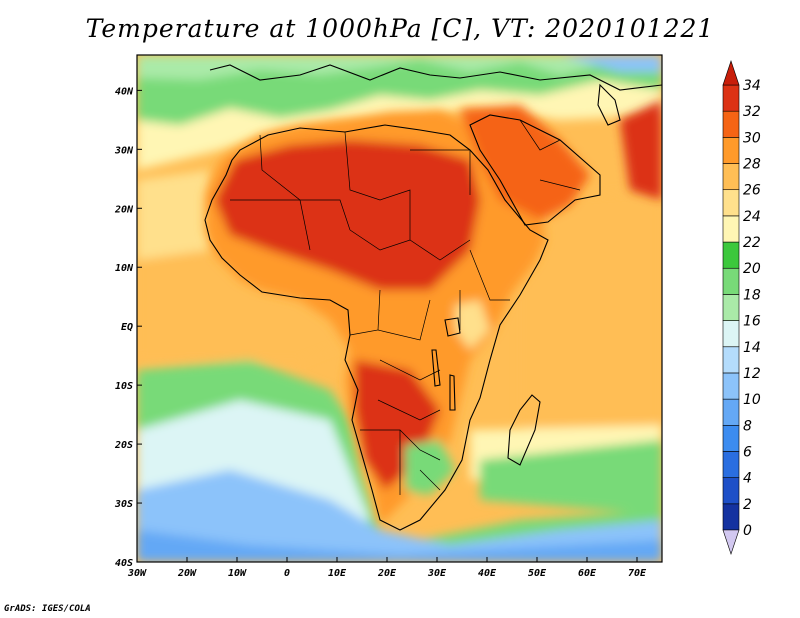 The image size is (800, 618). I want to click on colorbar-label: 34, so click(752, 86).